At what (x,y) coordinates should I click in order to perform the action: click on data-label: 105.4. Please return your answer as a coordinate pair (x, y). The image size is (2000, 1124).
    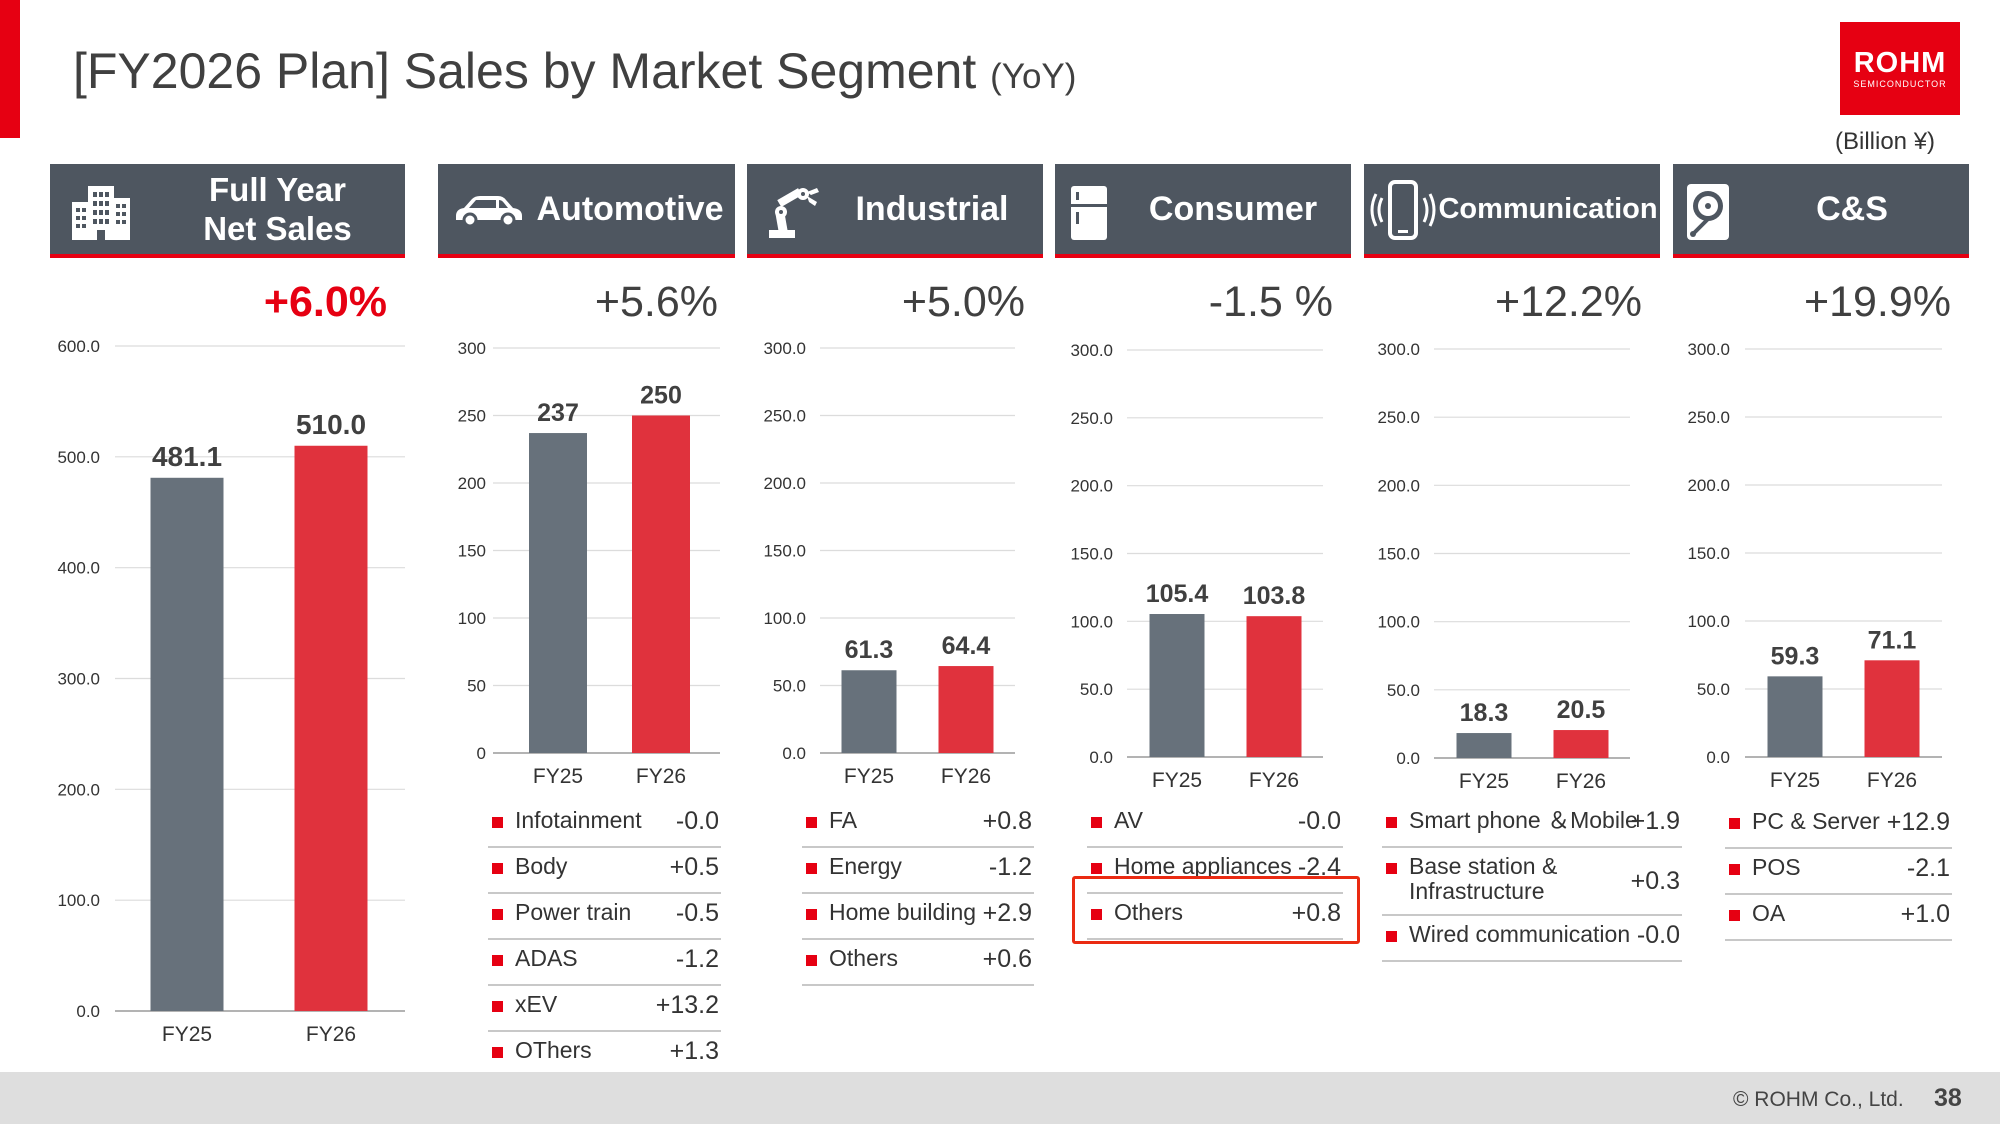
    Looking at the image, I should click on (1177, 594).